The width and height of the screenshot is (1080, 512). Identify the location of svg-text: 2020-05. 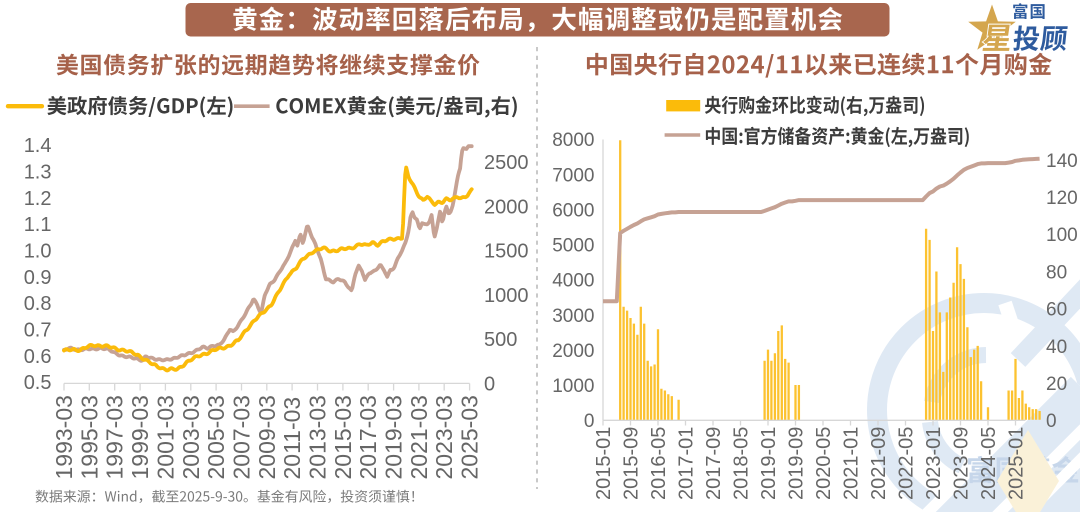
(824, 463).